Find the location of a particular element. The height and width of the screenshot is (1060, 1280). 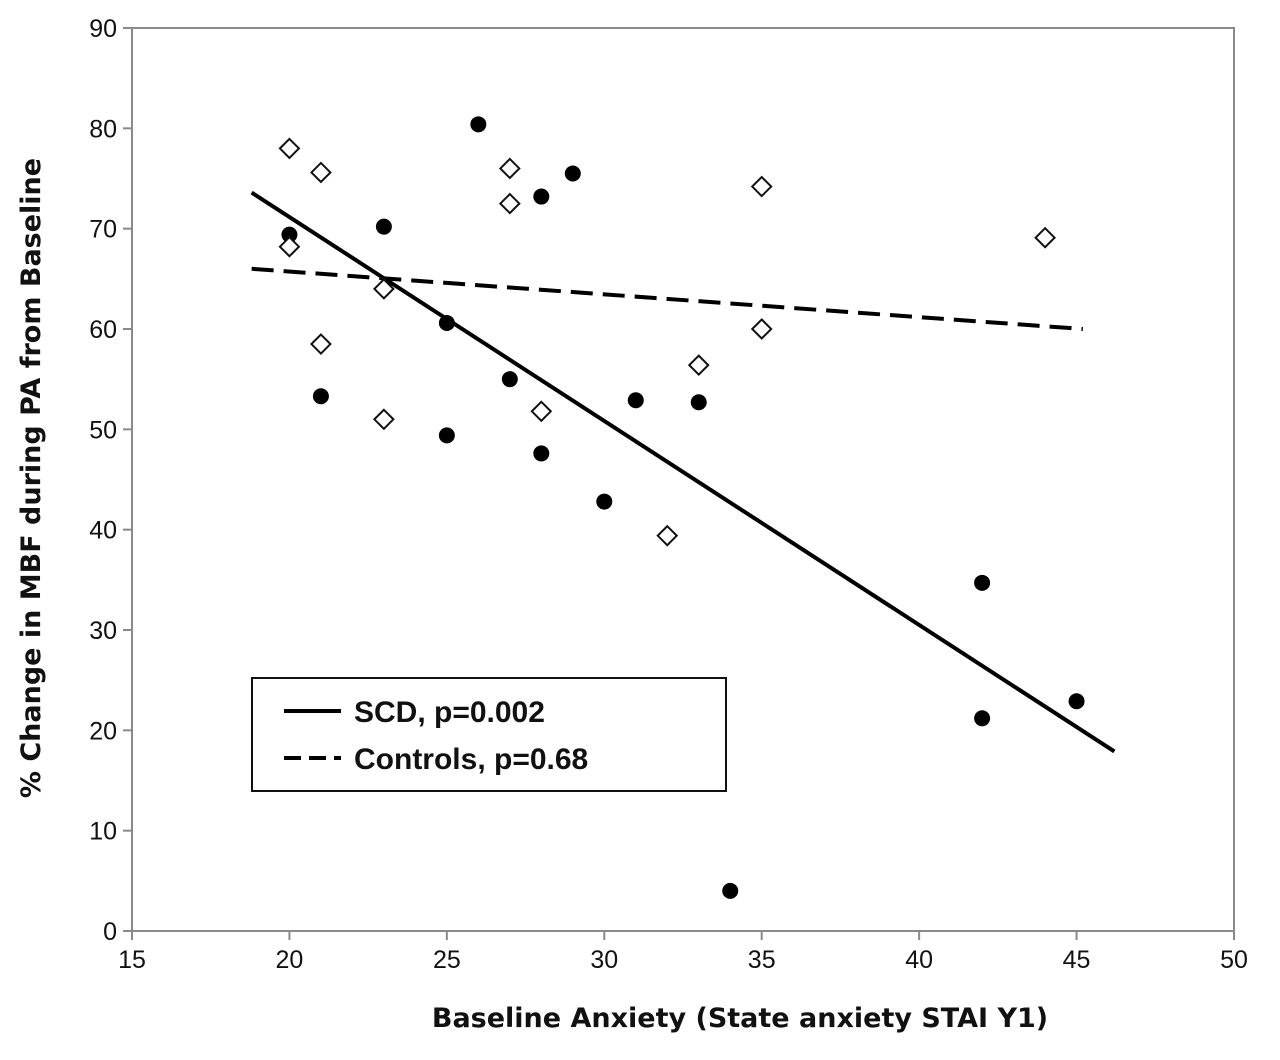

y-tick-label: 90 is located at coordinates (103, 29).